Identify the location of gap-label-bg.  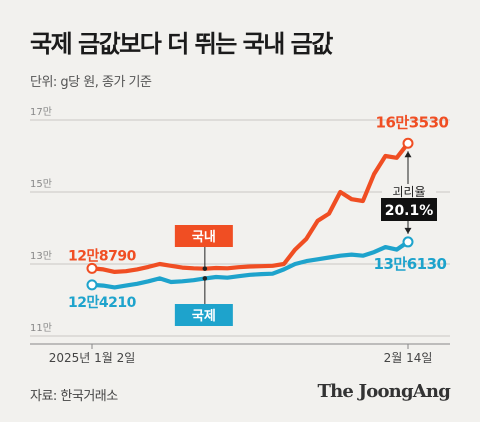
(409, 191).